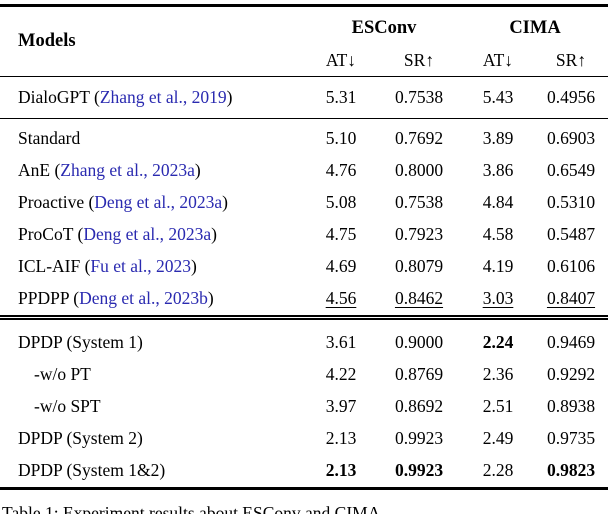 The height and width of the screenshot is (514, 608). Describe the element at coordinates (571, 138) in the screenshot. I see `metric-value: 0.6903` at that location.